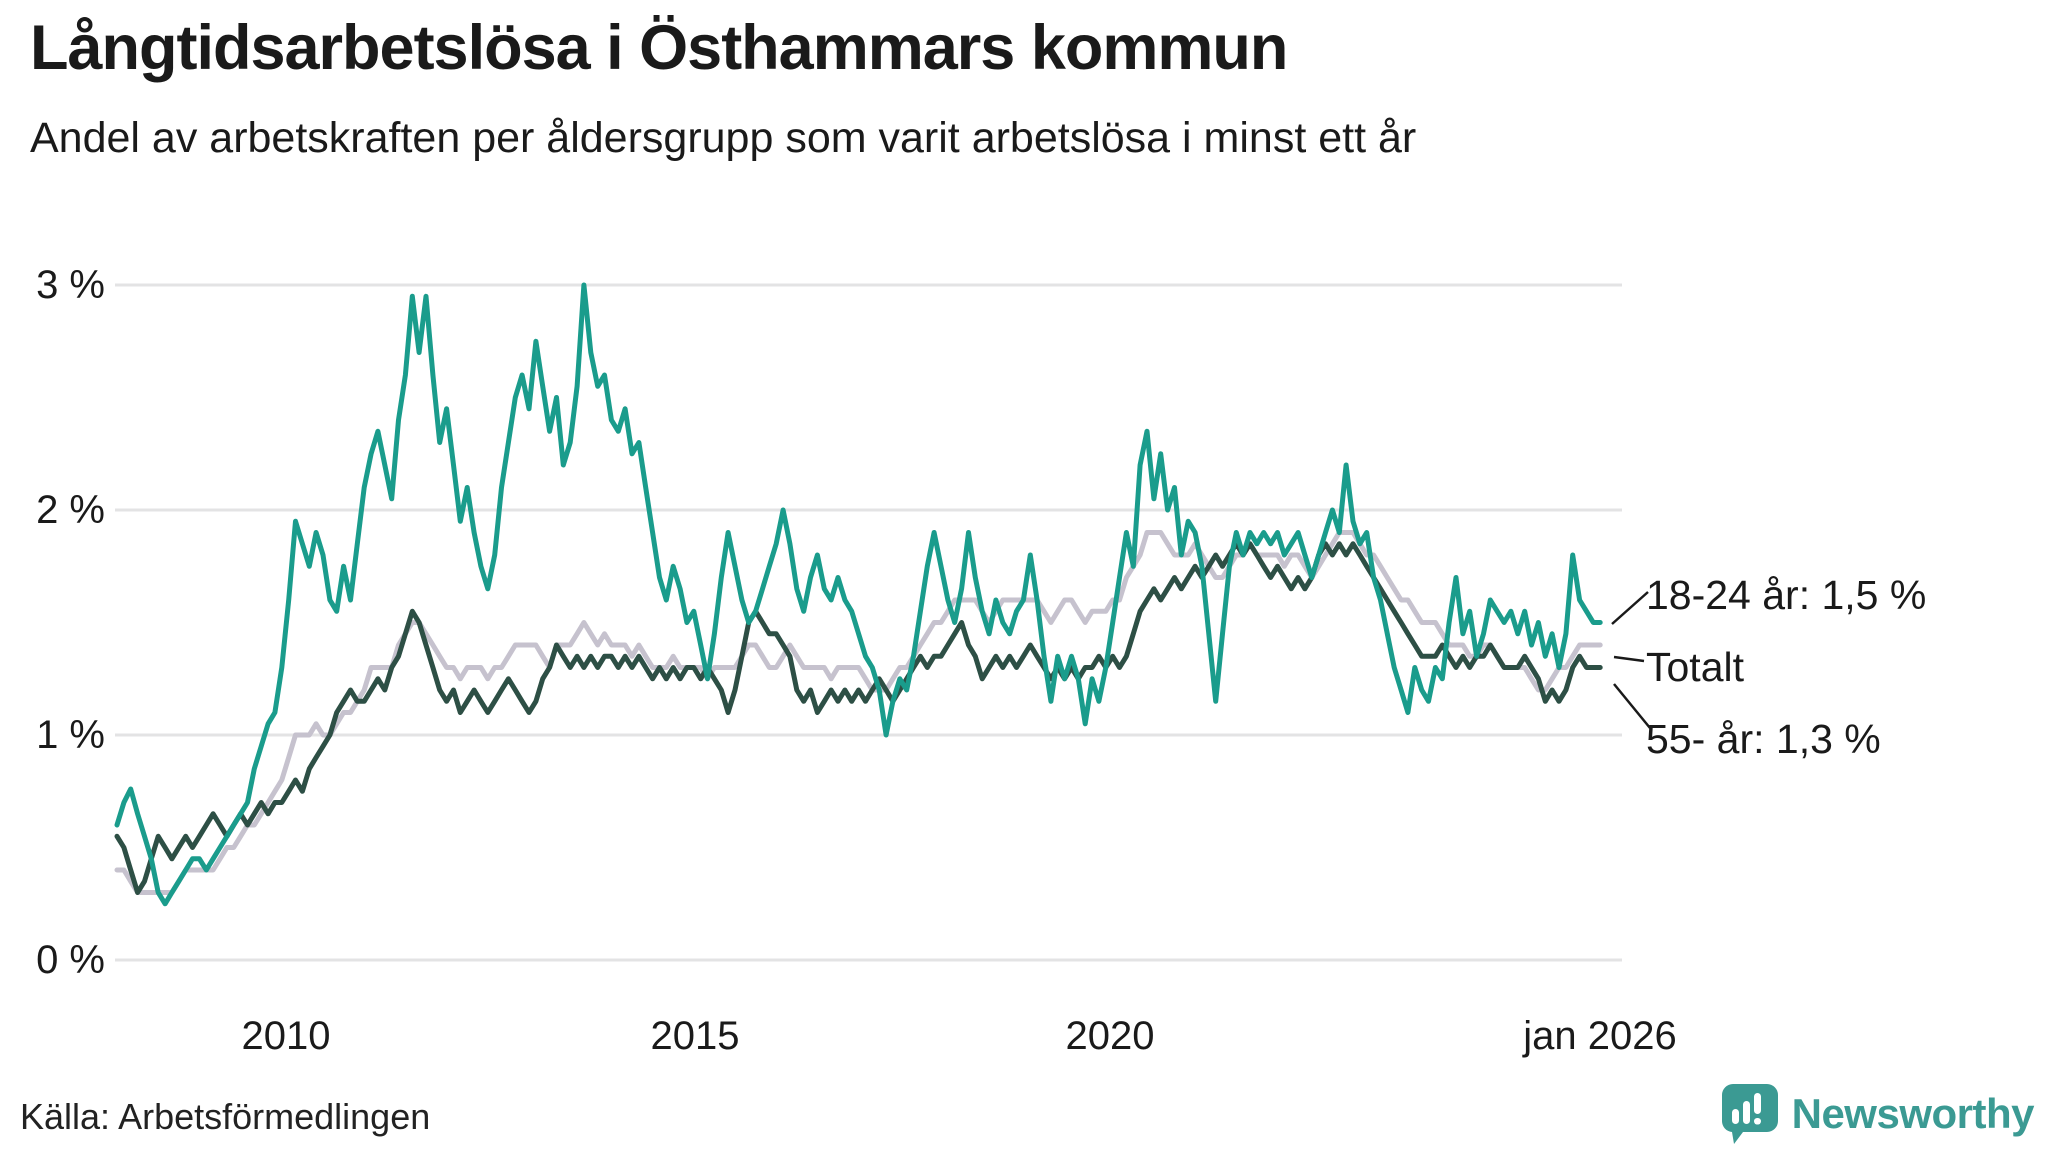  I want to click on exclamation-dot, so click(1757, 1121).